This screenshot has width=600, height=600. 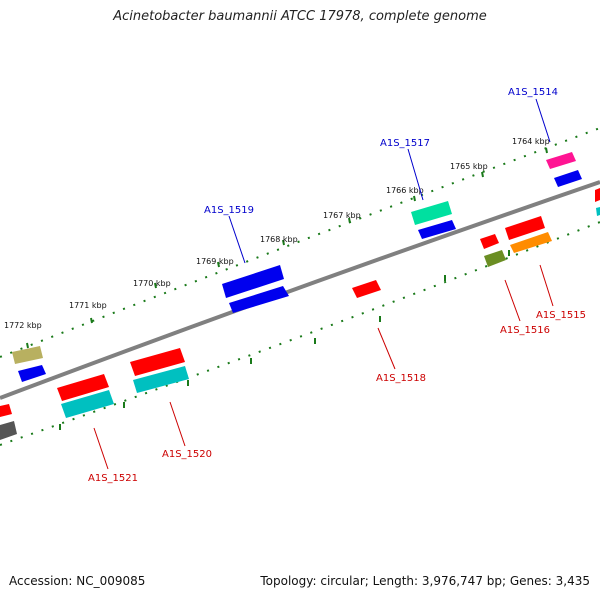 What do you see at coordinates (152, 283) in the screenshot?
I see `kbp-label: 1770 kbp` at bounding box center [152, 283].